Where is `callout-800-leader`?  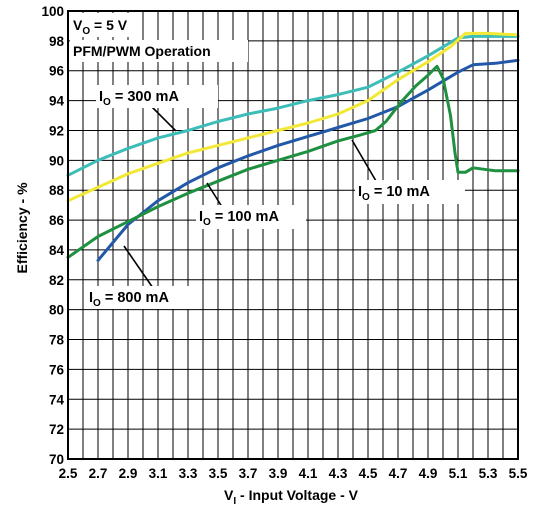 callout-800-leader is located at coordinates (138, 267).